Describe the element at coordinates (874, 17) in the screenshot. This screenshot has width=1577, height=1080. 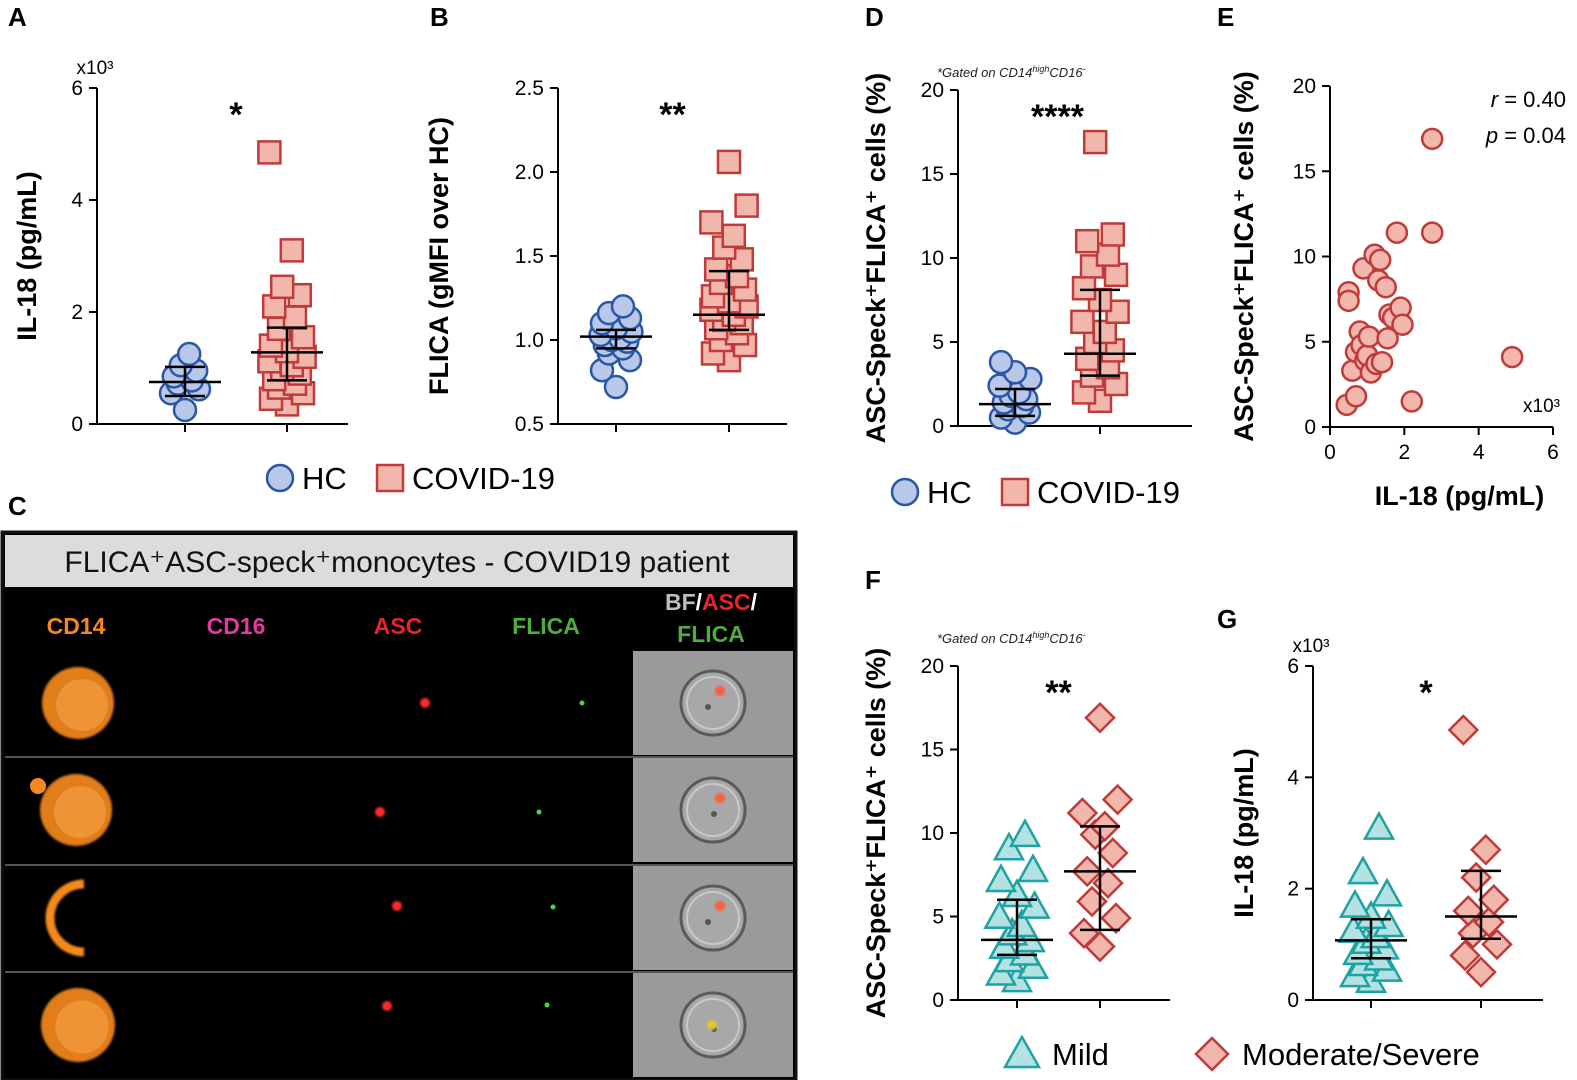
I see `panel-letter-D: D` at that location.